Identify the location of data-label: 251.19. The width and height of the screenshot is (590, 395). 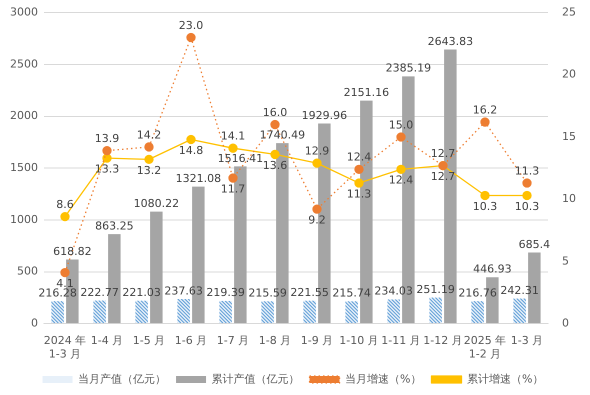
(435, 289).